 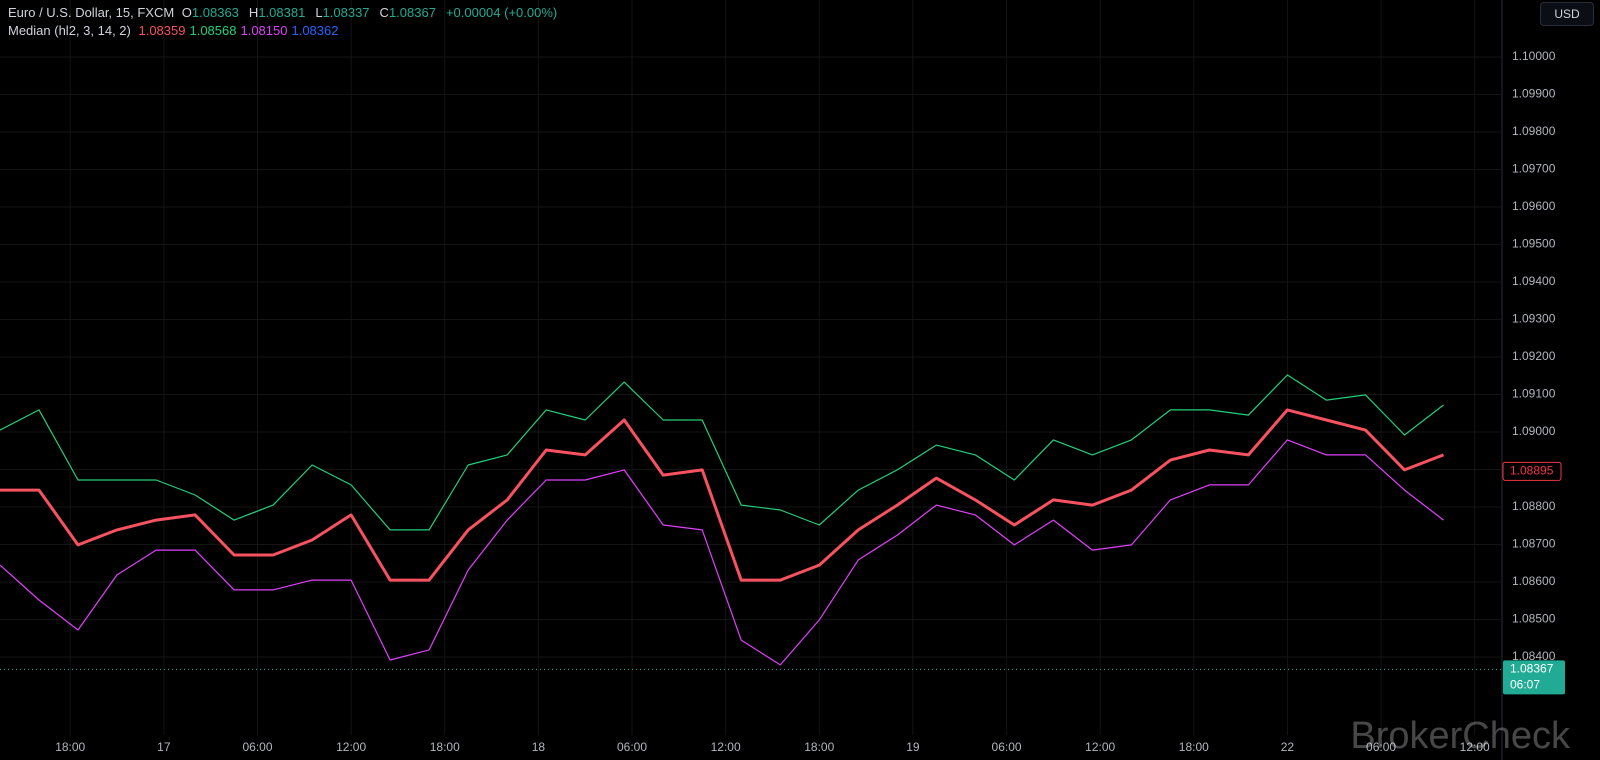 I want to click on y-tick-label: 1.09700, so click(x=1534, y=169).